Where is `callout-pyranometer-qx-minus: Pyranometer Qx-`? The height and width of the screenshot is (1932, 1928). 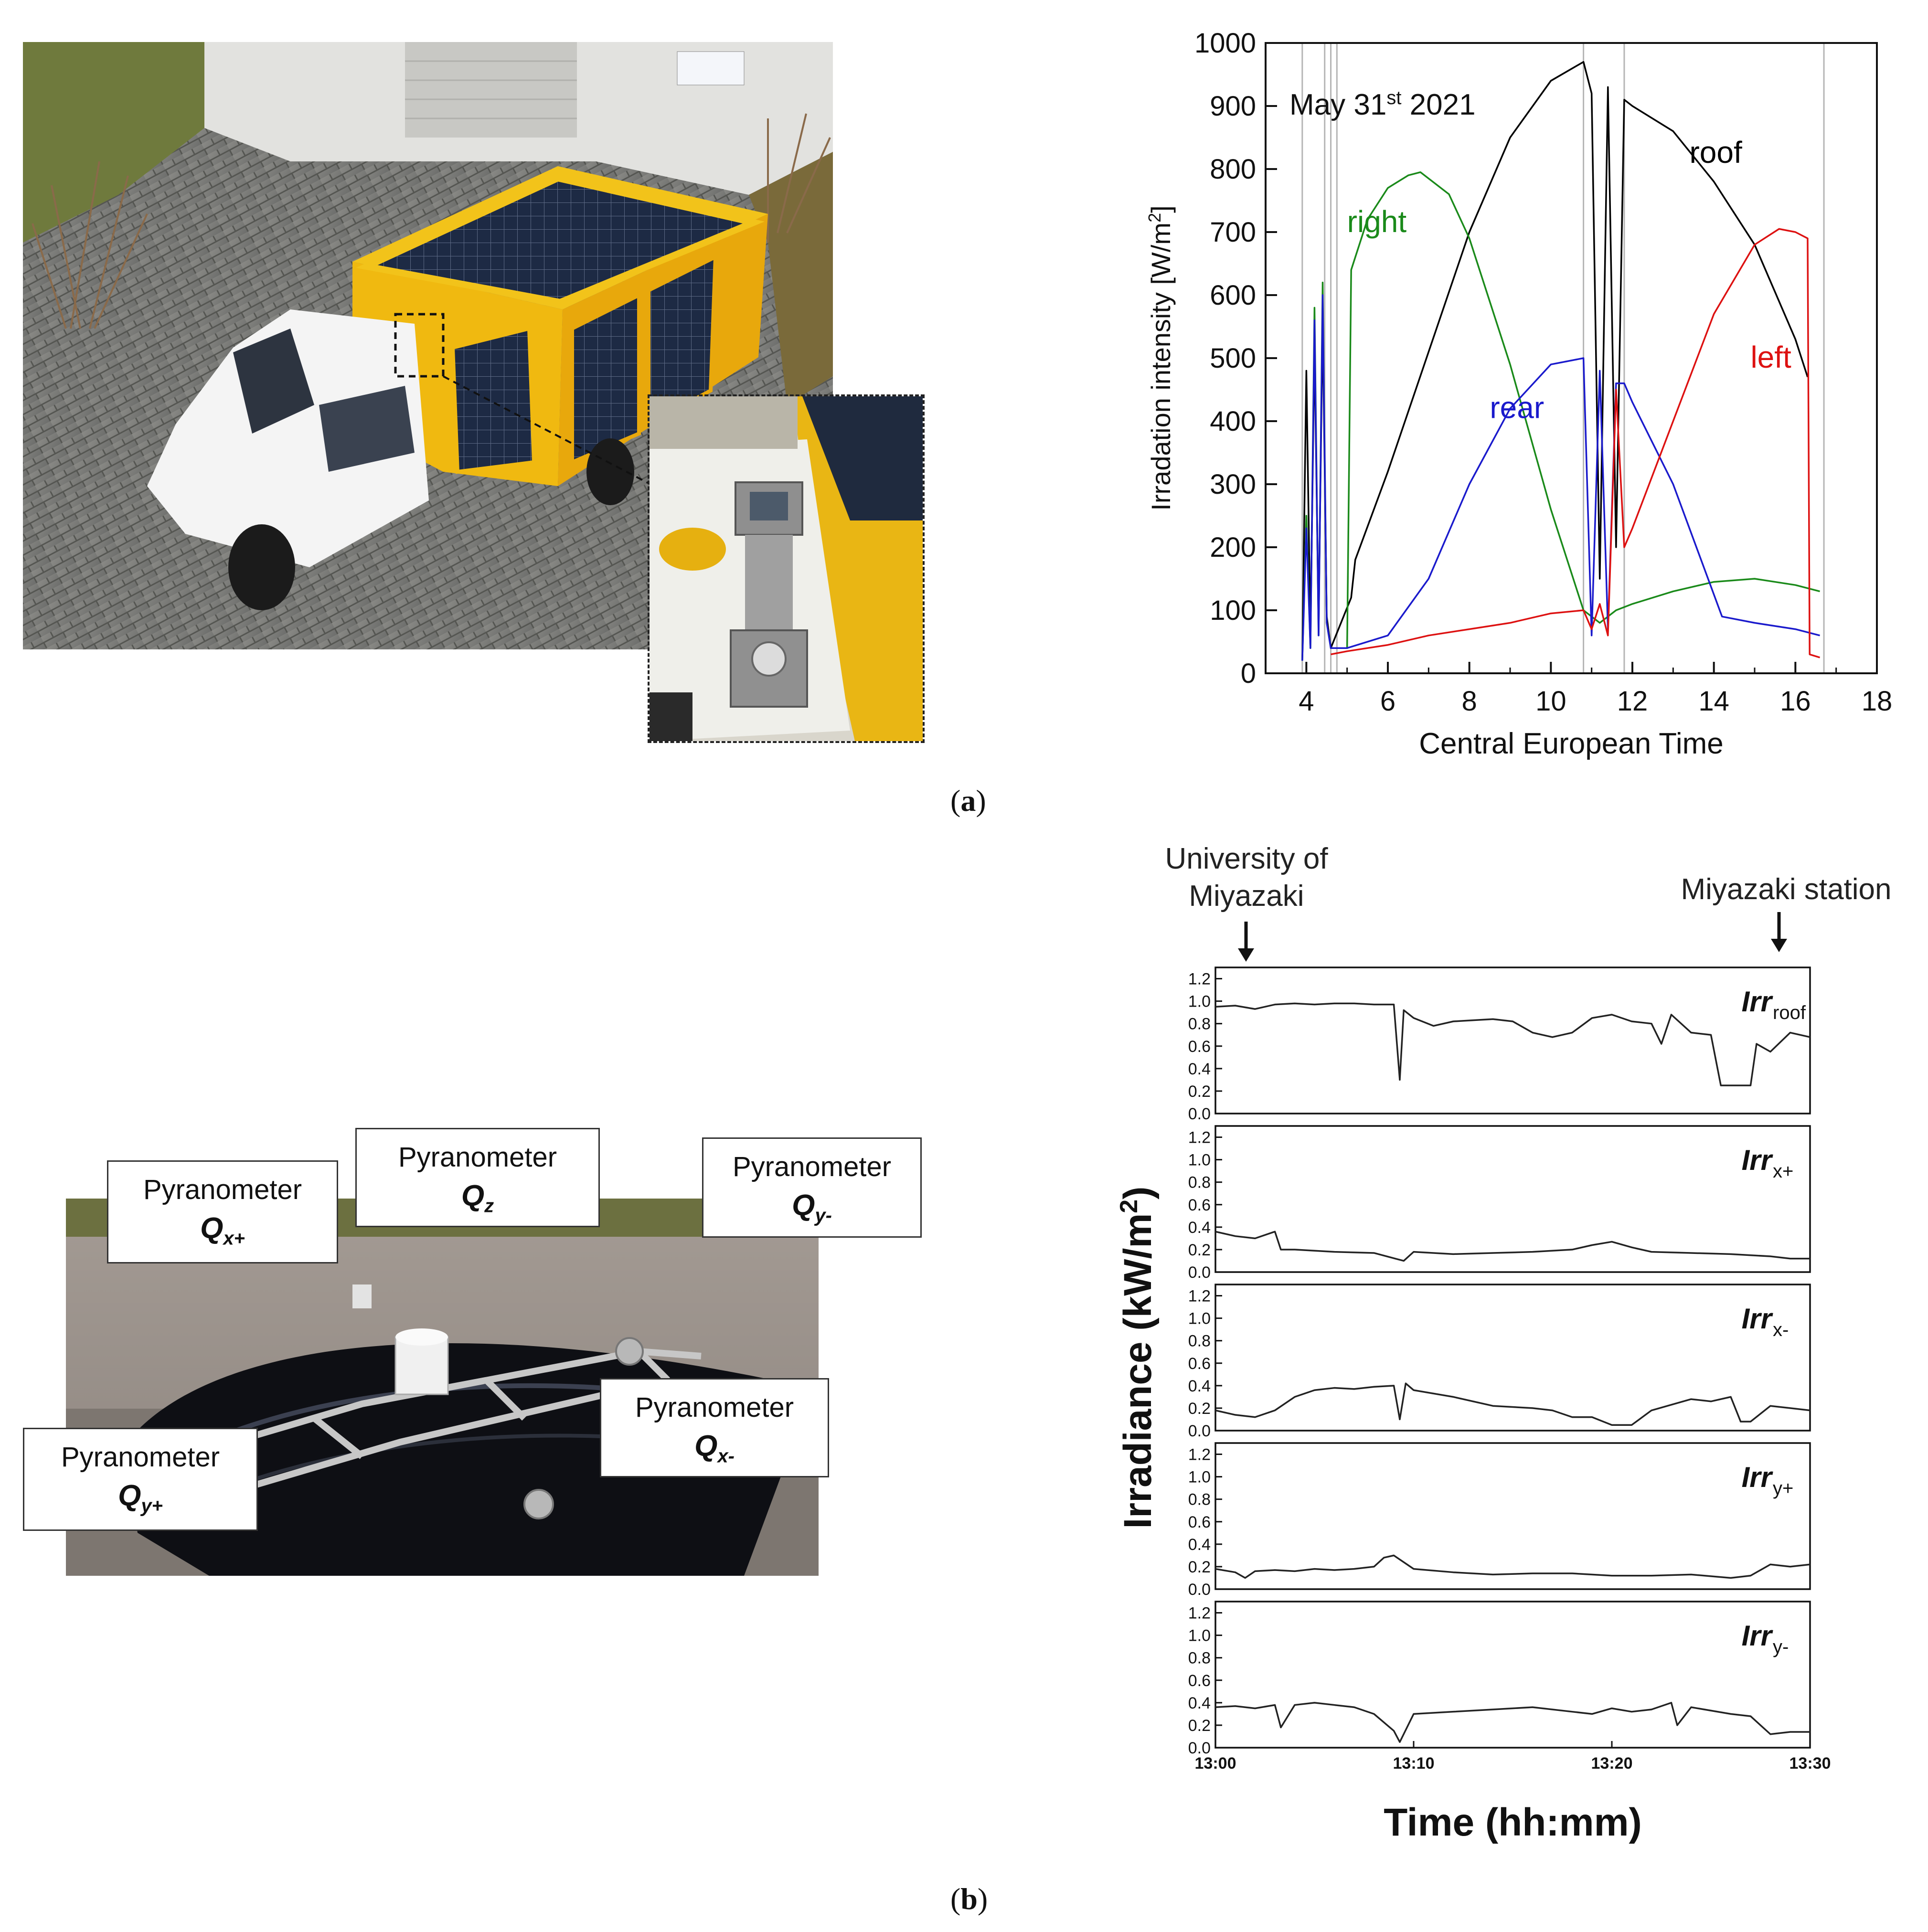
callout-pyranometer-qx-minus: Pyranometer Qx- is located at coordinates (714, 1427).